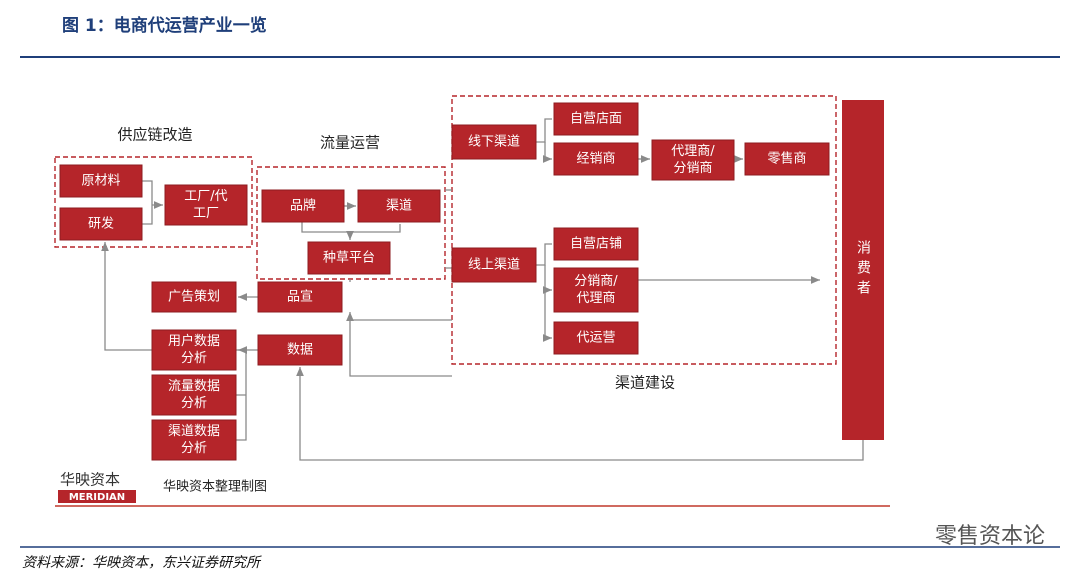 This screenshot has height=586, width=1080. I want to click on node-label: 渠道数据, so click(194, 431).